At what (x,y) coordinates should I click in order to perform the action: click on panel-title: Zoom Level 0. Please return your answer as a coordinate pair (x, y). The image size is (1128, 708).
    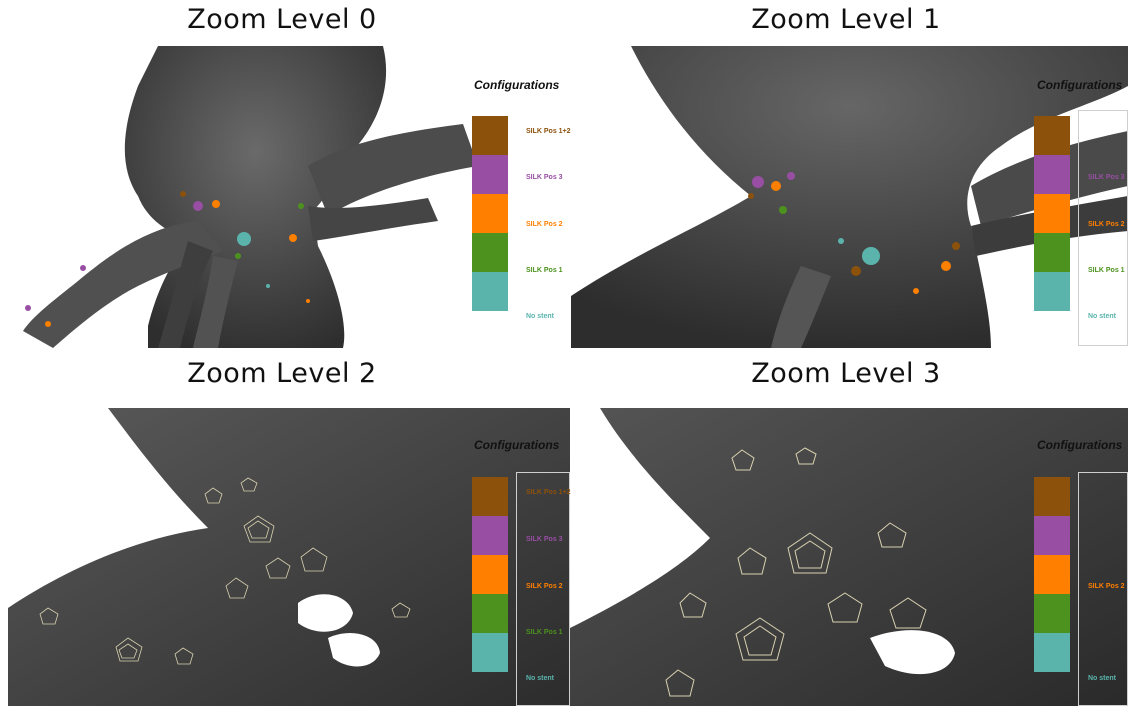
    Looking at the image, I should click on (282, 19).